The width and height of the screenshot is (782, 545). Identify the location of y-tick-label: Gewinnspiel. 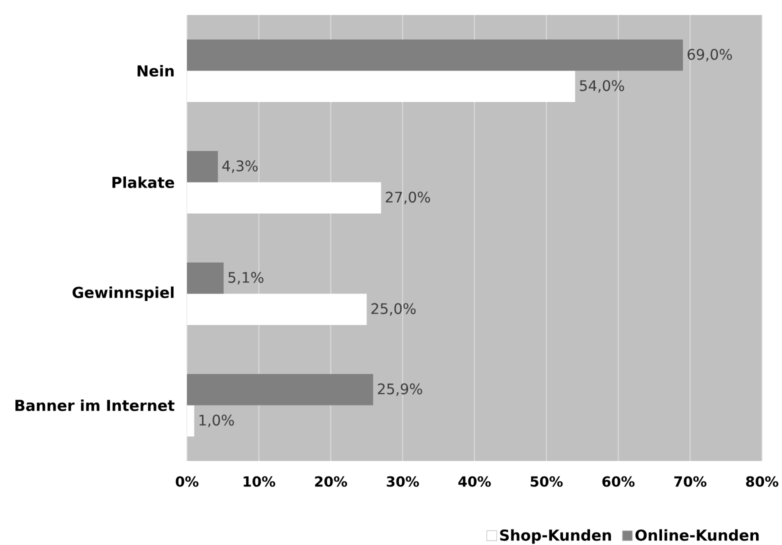
(123, 294).